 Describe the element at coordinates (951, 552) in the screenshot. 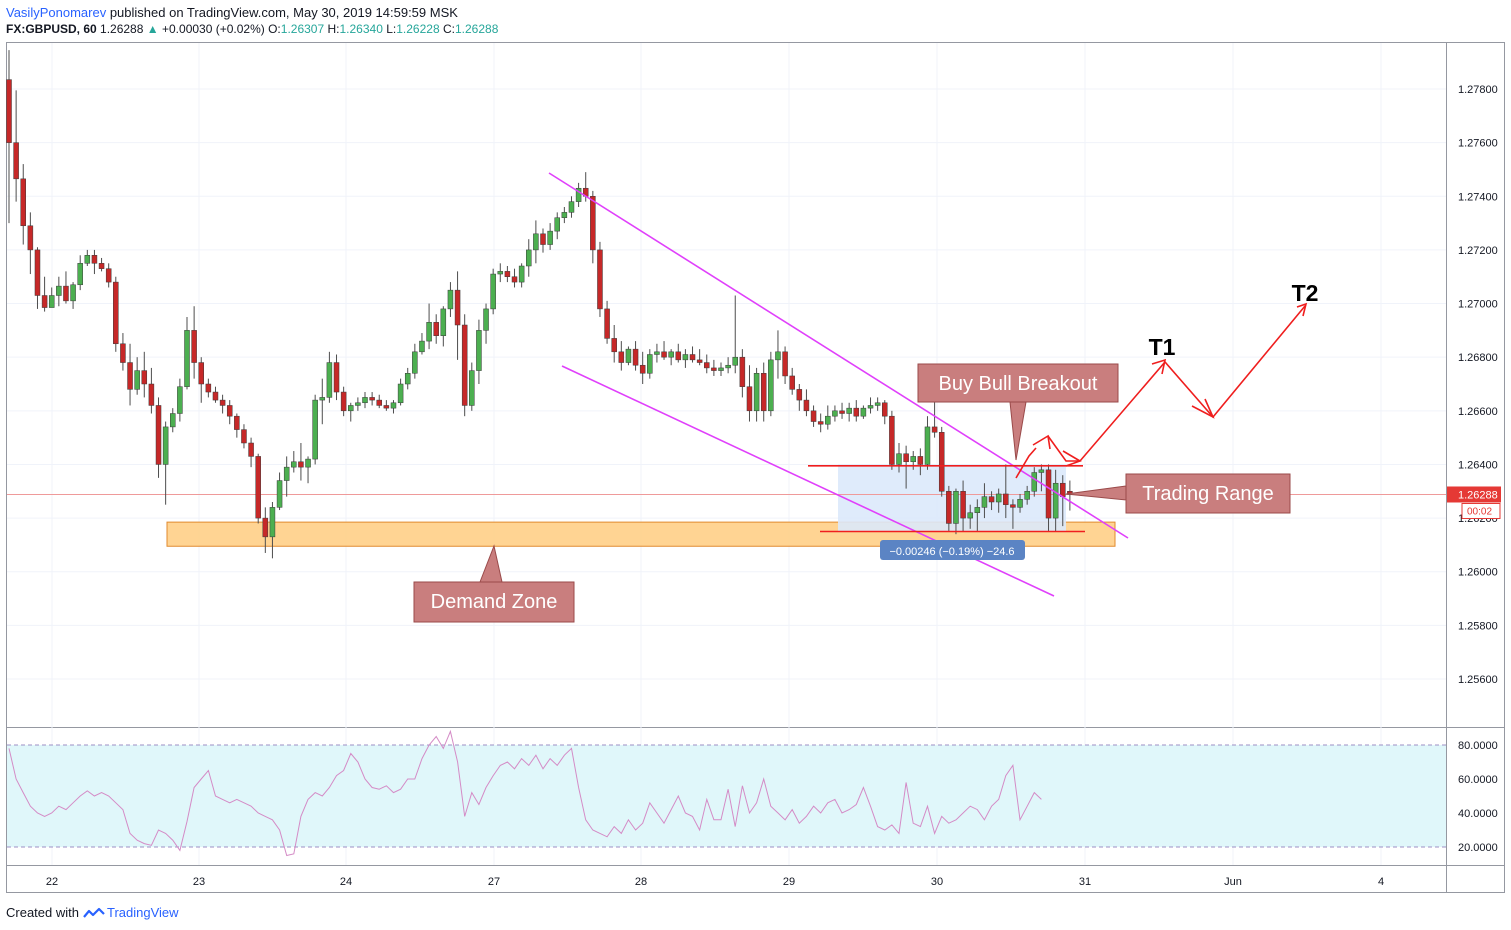

I see `measure-text: −0.00246 (−0.19%) −24.6` at that location.